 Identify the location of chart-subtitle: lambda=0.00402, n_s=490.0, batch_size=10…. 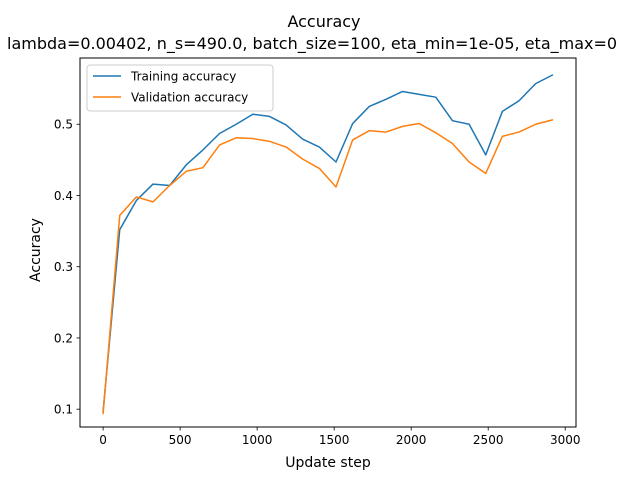
(312, 44).